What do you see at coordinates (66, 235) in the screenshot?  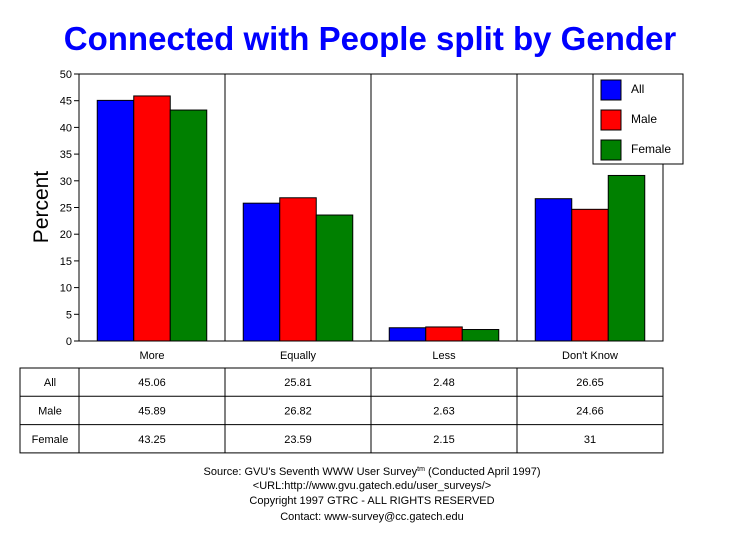 I see `y-tick-label: 20` at bounding box center [66, 235].